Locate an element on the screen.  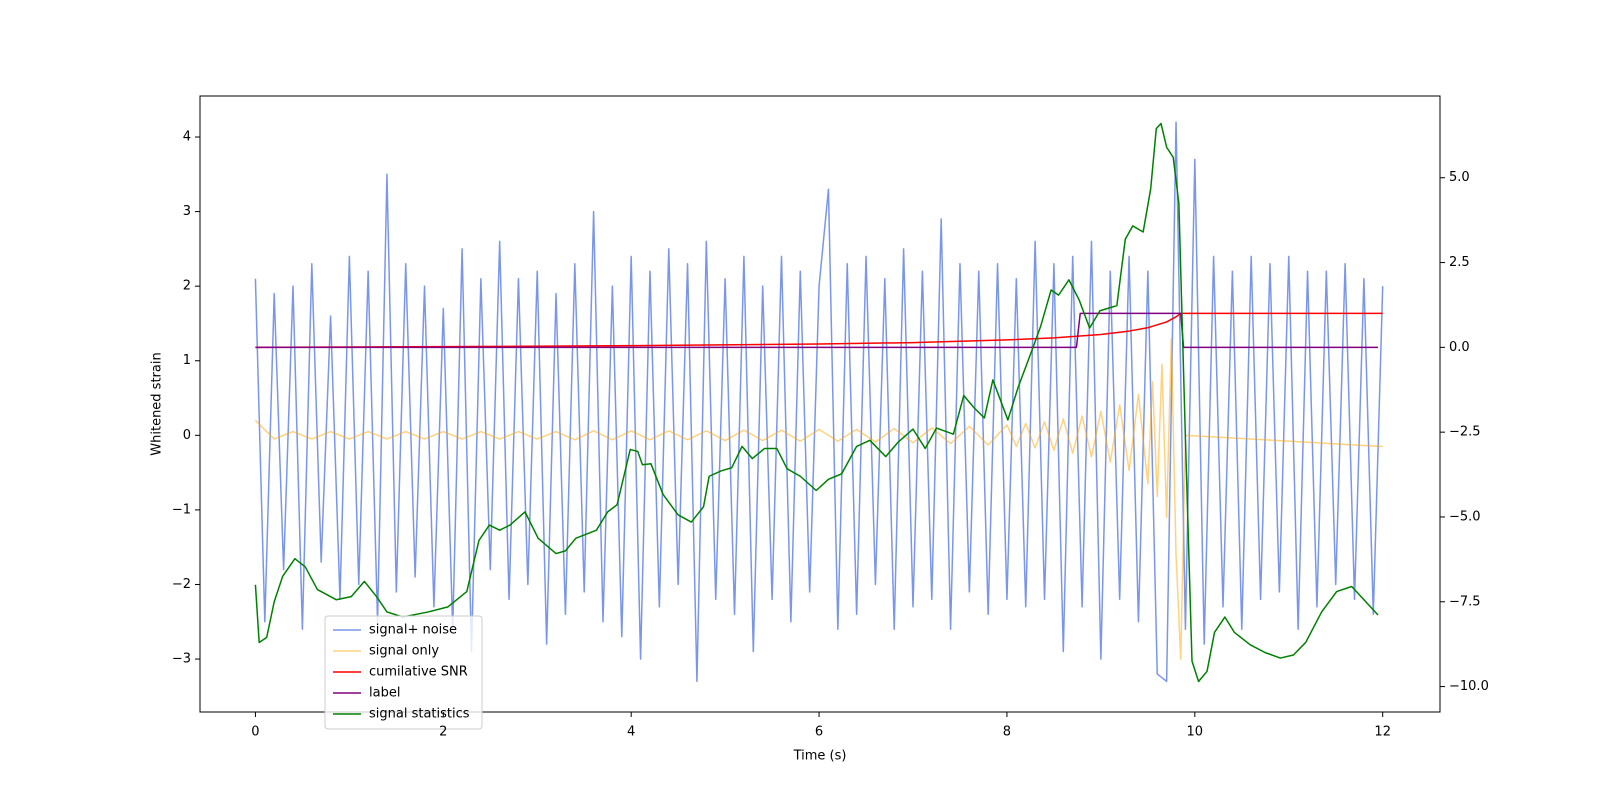
legend-box is located at coordinates (403, 672).